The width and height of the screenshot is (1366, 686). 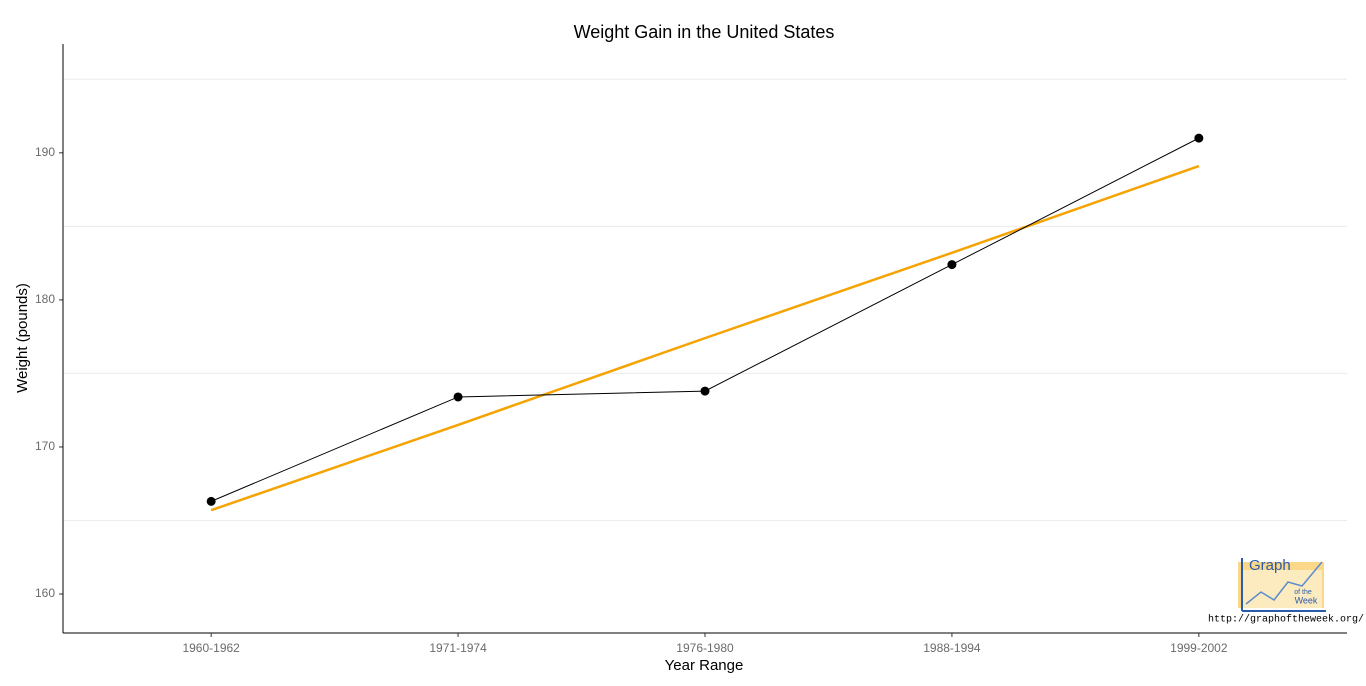 What do you see at coordinates (704, 665) in the screenshot?
I see `x-axis-label: Year Range` at bounding box center [704, 665].